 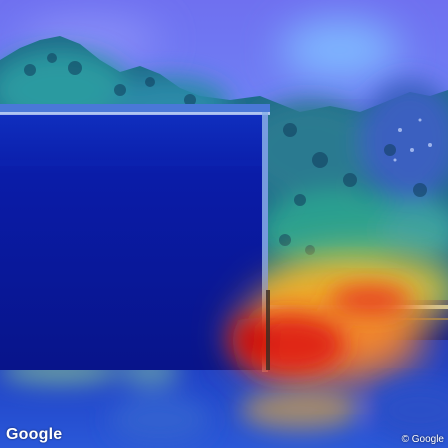 What do you see at coordinates (34, 434) in the screenshot?
I see `google-logo-watermark: Google` at bounding box center [34, 434].